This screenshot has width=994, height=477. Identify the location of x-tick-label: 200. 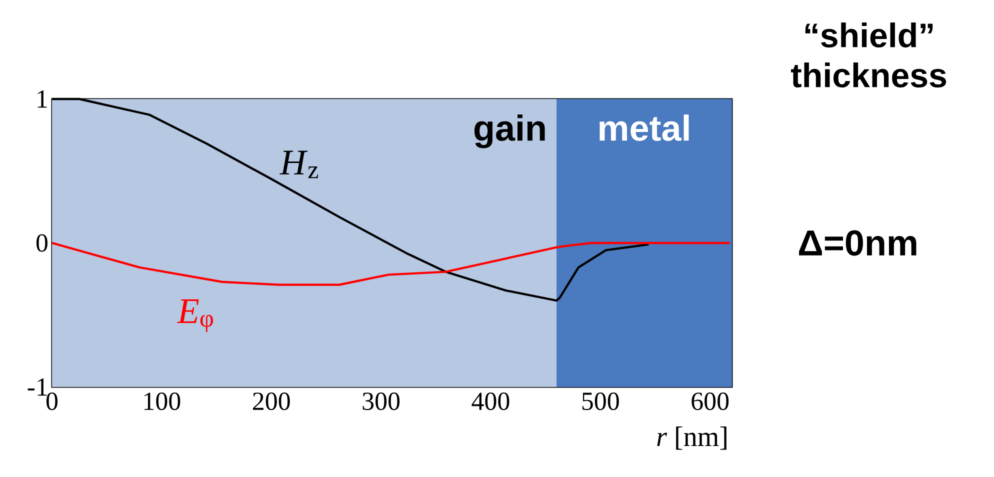
(271, 401).